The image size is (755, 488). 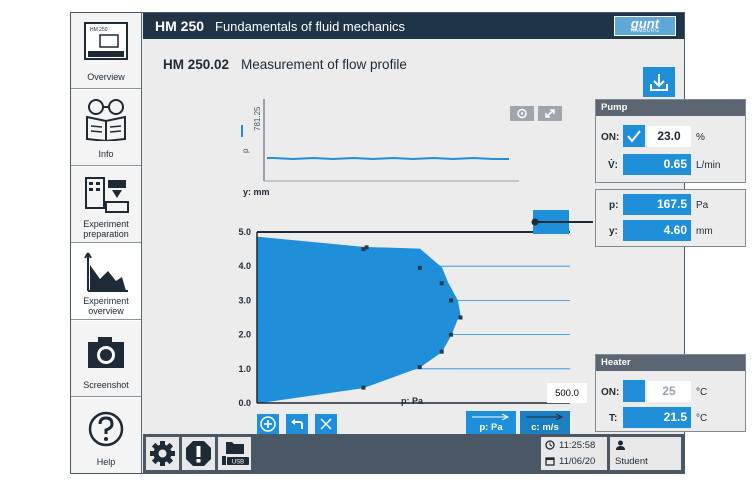 What do you see at coordinates (257, 118) in the screenshot?
I see `trend-y-tick: 781.25` at bounding box center [257, 118].